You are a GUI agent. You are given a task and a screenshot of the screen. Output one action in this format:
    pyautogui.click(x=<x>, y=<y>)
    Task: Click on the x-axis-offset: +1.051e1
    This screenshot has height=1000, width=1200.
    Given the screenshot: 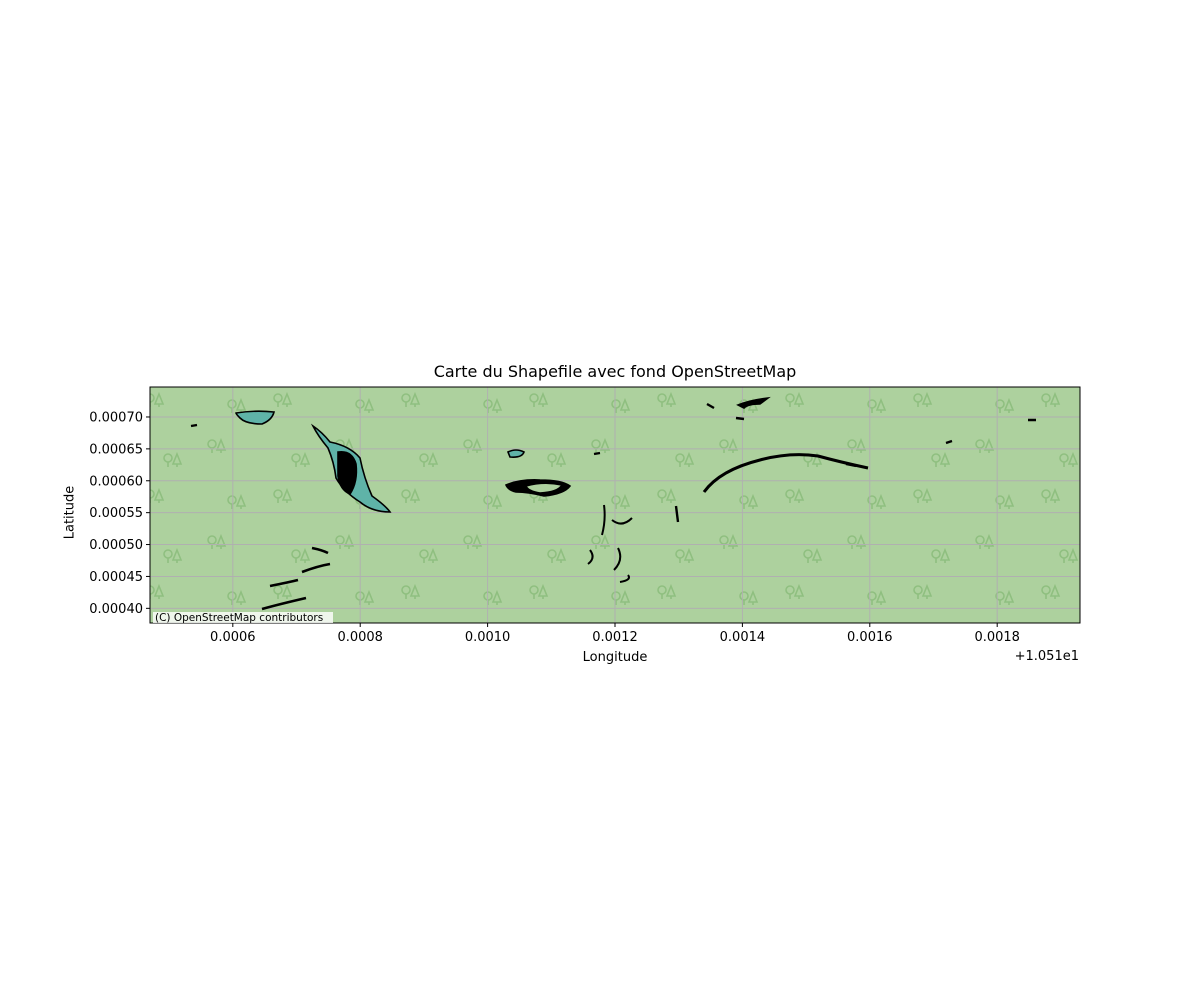 What is the action you would take?
    pyautogui.click(x=1046, y=656)
    